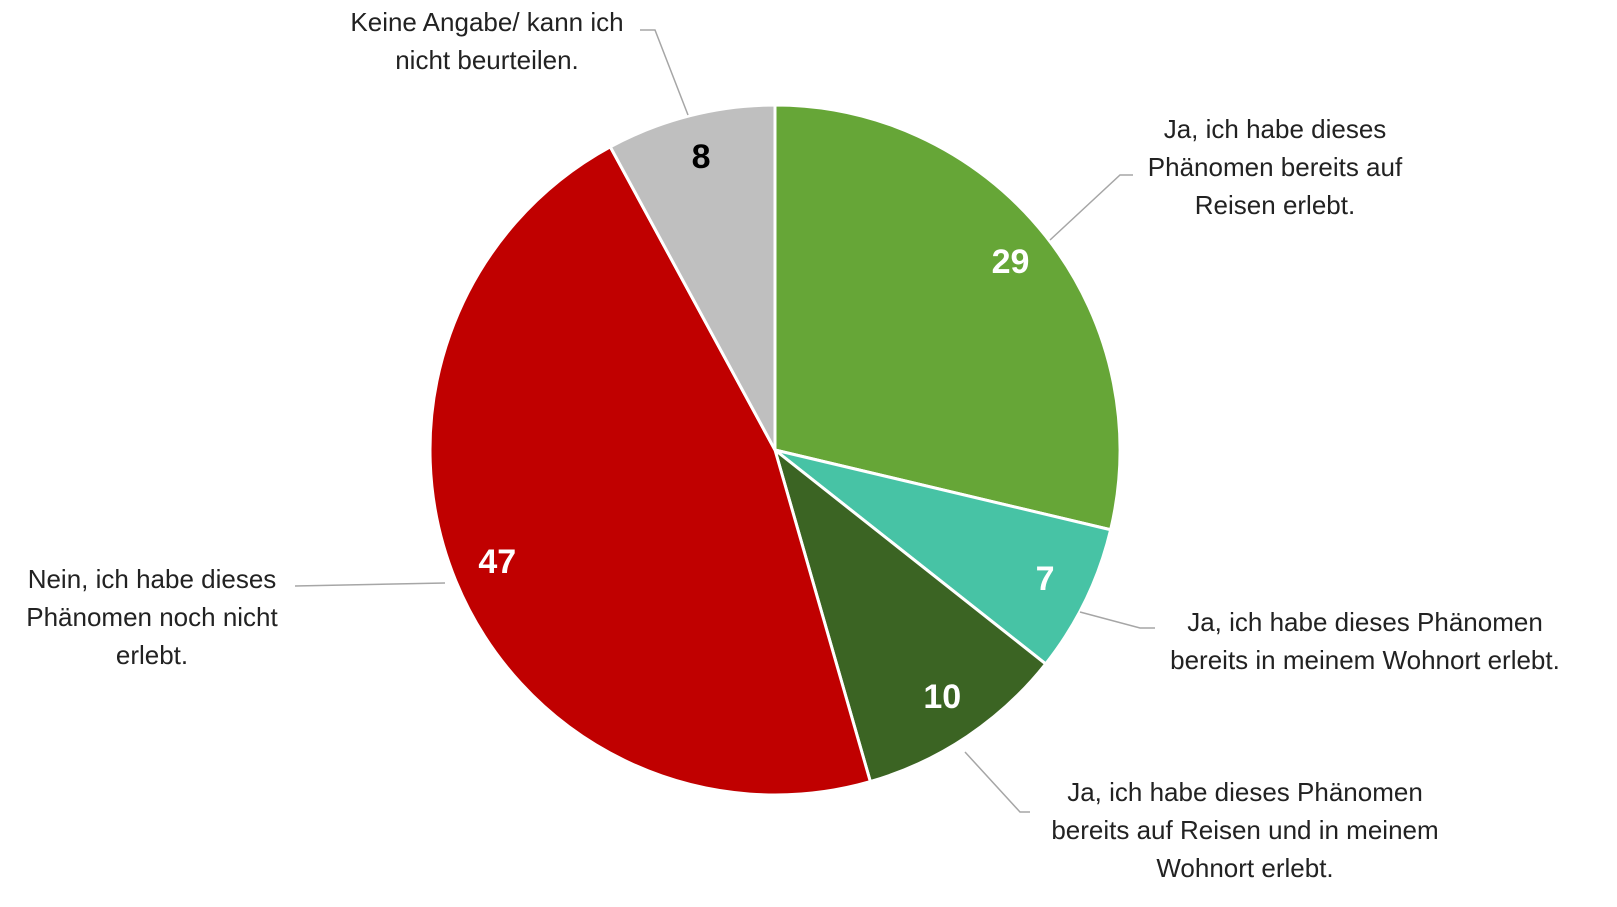  What do you see at coordinates (487, 41) in the screenshot?
I see `category-label: Keine Angabe/ kann ich nicht beurteilen.` at bounding box center [487, 41].